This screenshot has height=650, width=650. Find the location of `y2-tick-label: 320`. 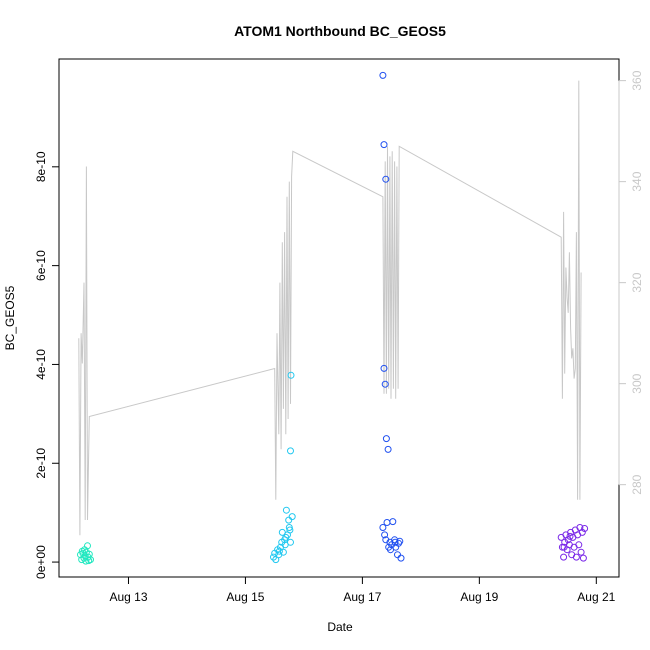

y2-tick-label: 320 is located at coordinates (637, 282).